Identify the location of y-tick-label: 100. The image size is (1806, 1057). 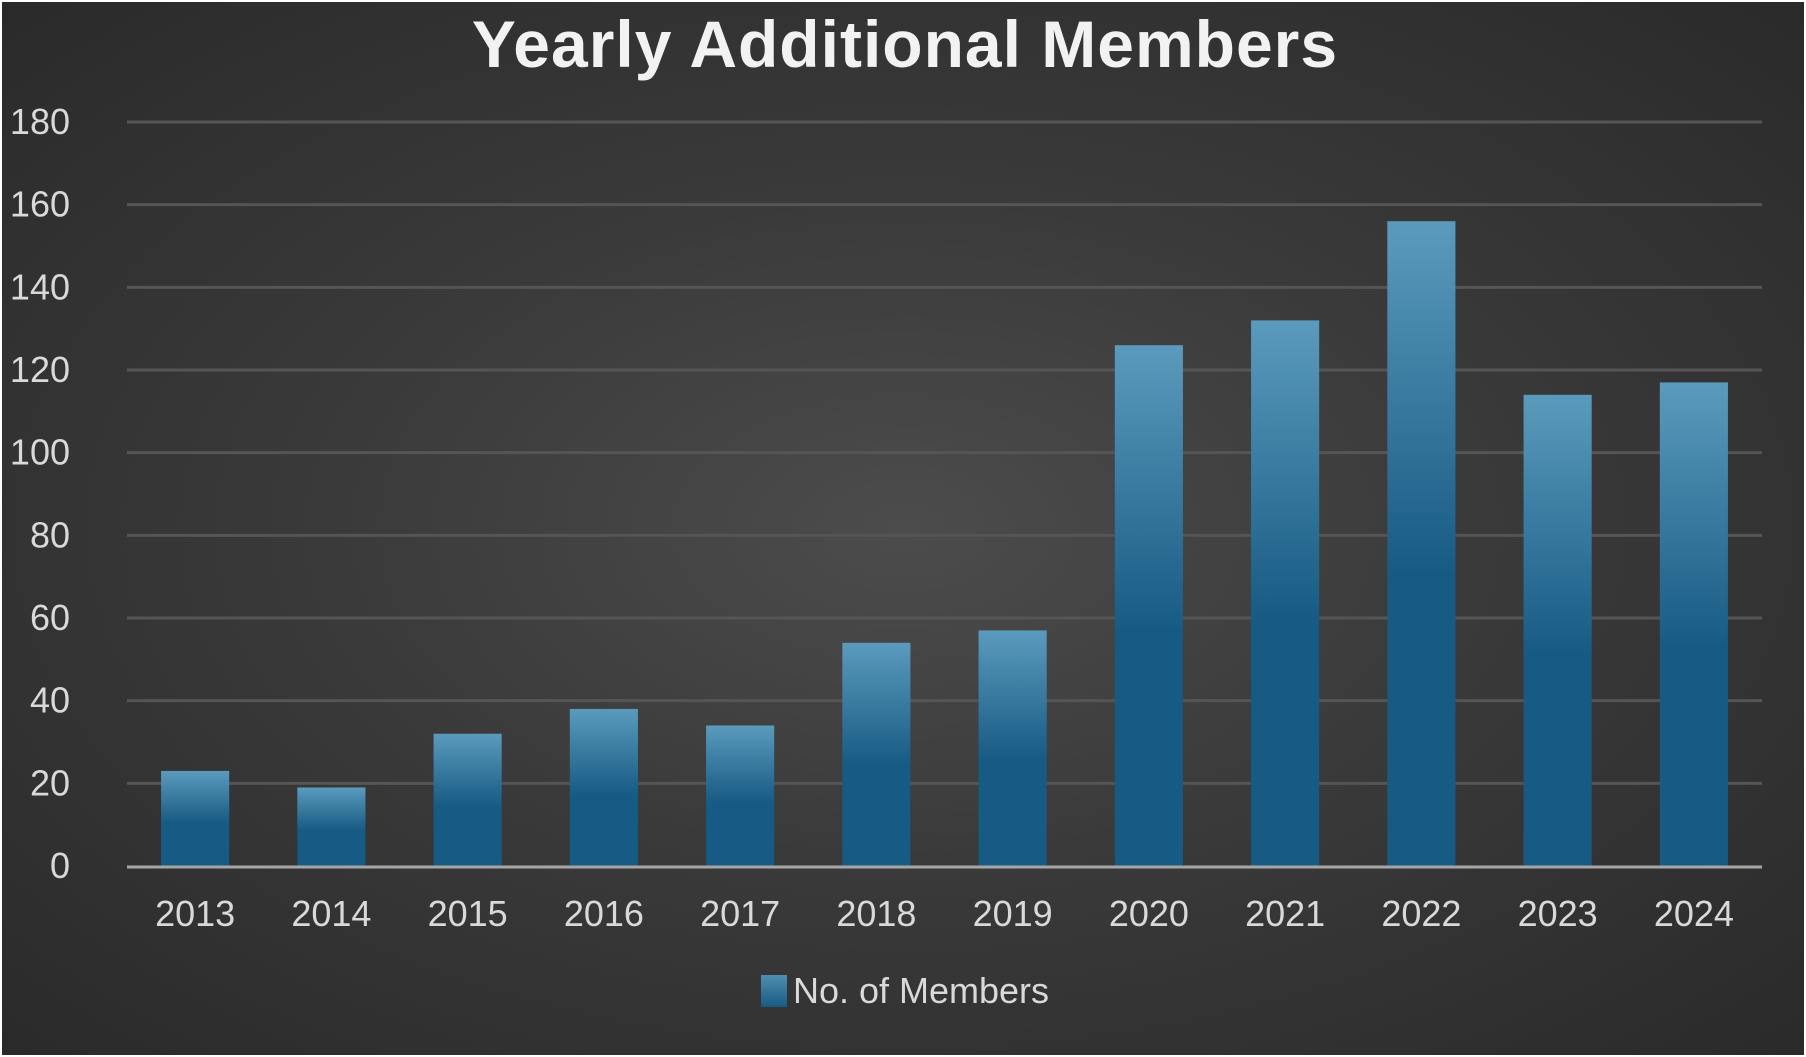
(40, 452).